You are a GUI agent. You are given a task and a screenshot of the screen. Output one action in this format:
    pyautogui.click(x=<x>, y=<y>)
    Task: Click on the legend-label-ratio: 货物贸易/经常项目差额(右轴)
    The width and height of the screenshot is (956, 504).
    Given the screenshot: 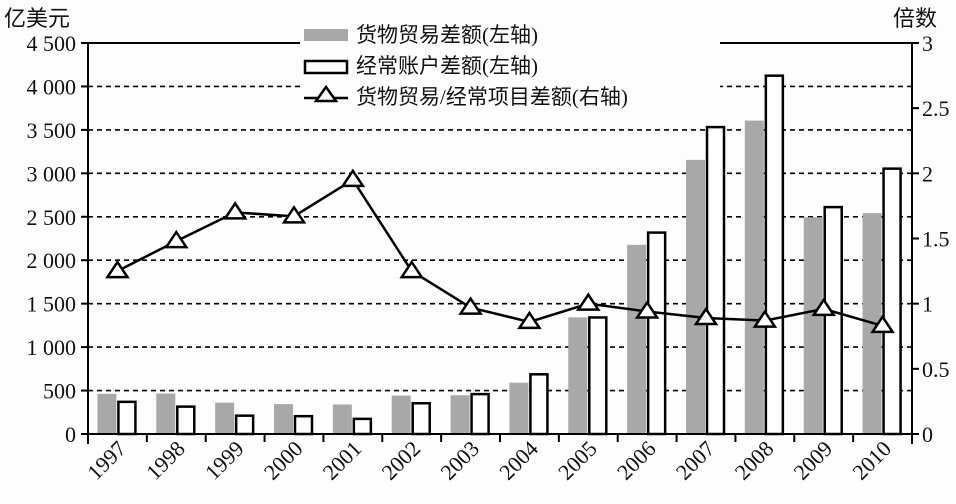 What is the action you would take?
    pyautogui.click(x=492, y=97)
    